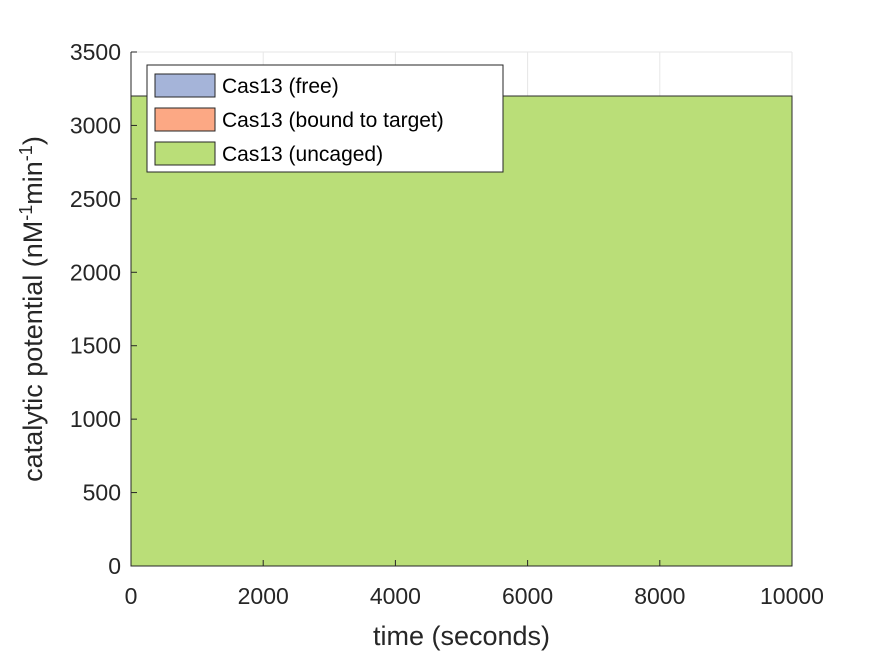 This screenshot has height=656, width=875. What do you see at coordinates (95, 272) in the screenshot?
I see `y-tick-label: 2000` at bounding box center [95, 272].